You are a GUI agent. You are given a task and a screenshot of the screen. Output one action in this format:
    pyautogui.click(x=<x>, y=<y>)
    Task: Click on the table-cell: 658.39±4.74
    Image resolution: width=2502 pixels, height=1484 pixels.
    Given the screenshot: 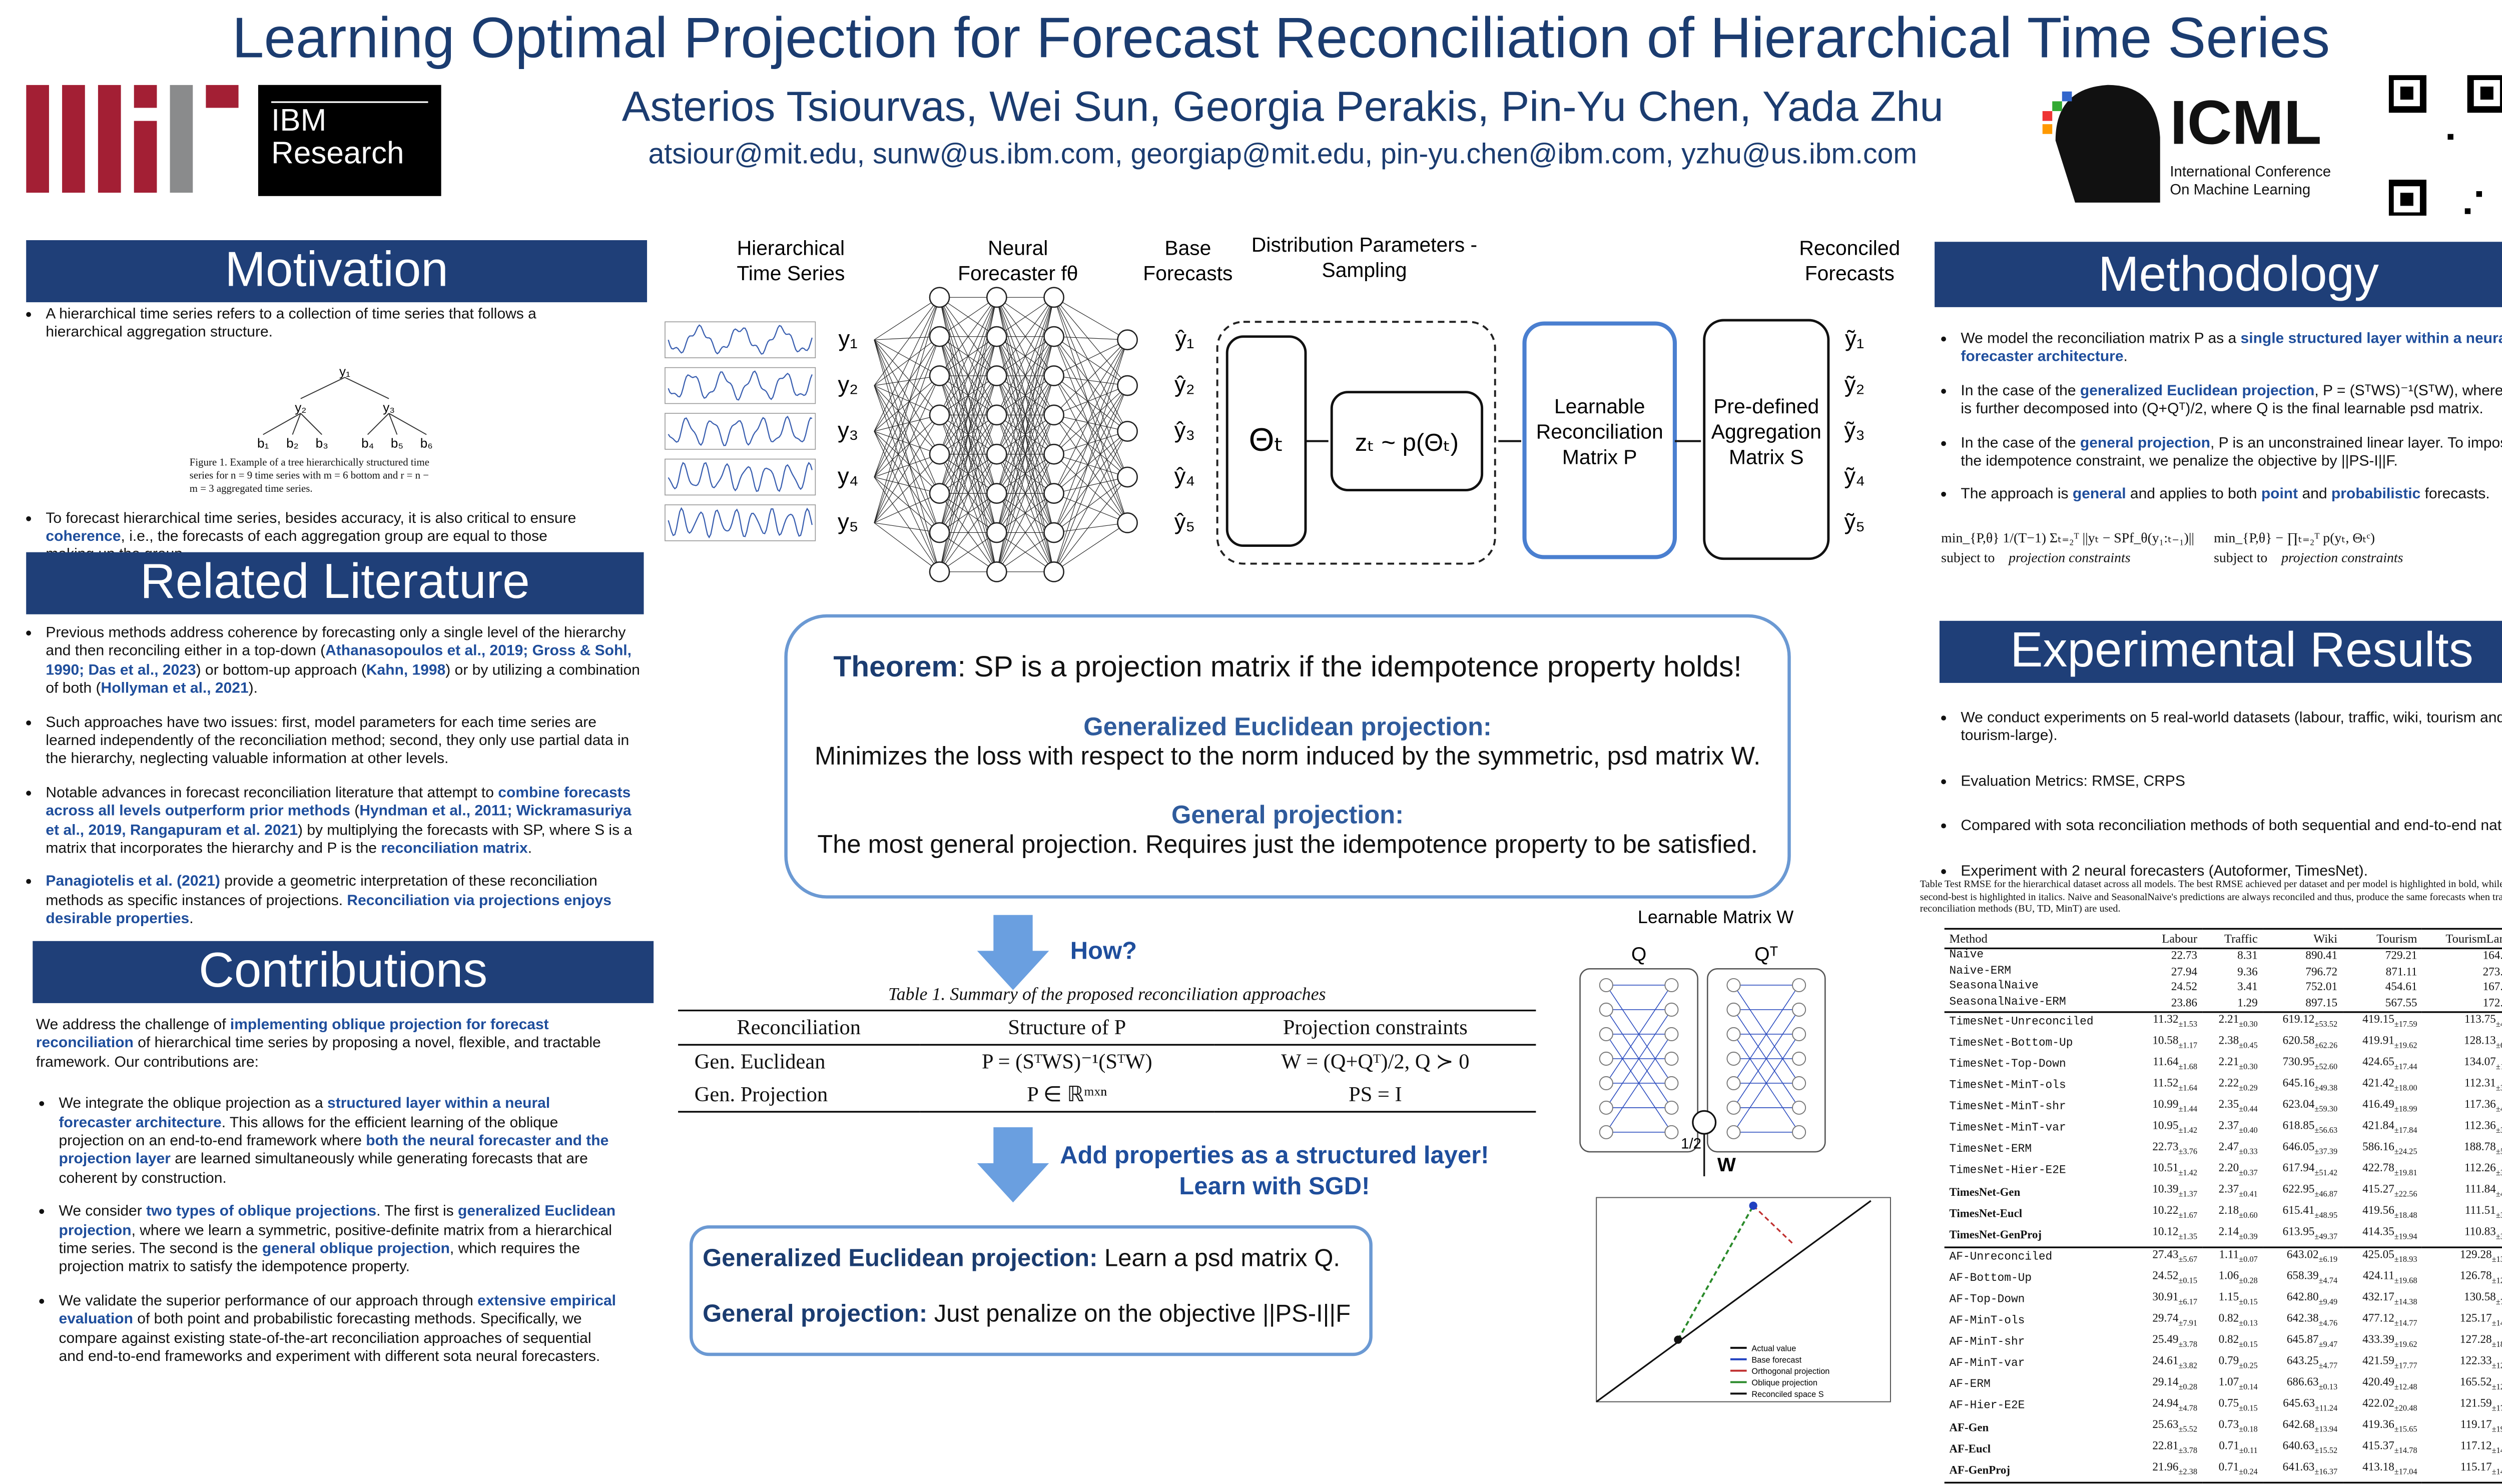 What is the action you would take?
    pyautogui.click(x=2302, y=1280)
    